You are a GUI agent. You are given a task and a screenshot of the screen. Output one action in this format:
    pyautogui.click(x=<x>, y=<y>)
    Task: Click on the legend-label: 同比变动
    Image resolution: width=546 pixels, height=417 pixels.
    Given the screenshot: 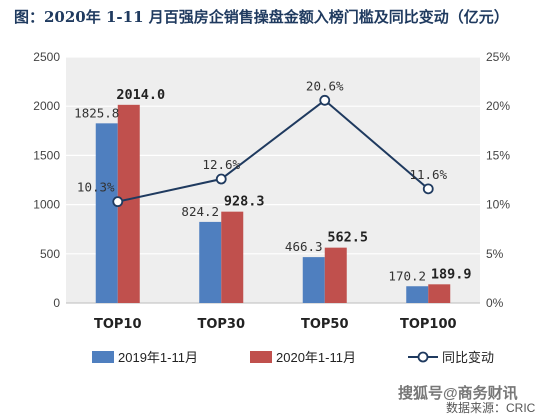 What is the action you would take?
    pyautogui.click(x=468, y=357)
    